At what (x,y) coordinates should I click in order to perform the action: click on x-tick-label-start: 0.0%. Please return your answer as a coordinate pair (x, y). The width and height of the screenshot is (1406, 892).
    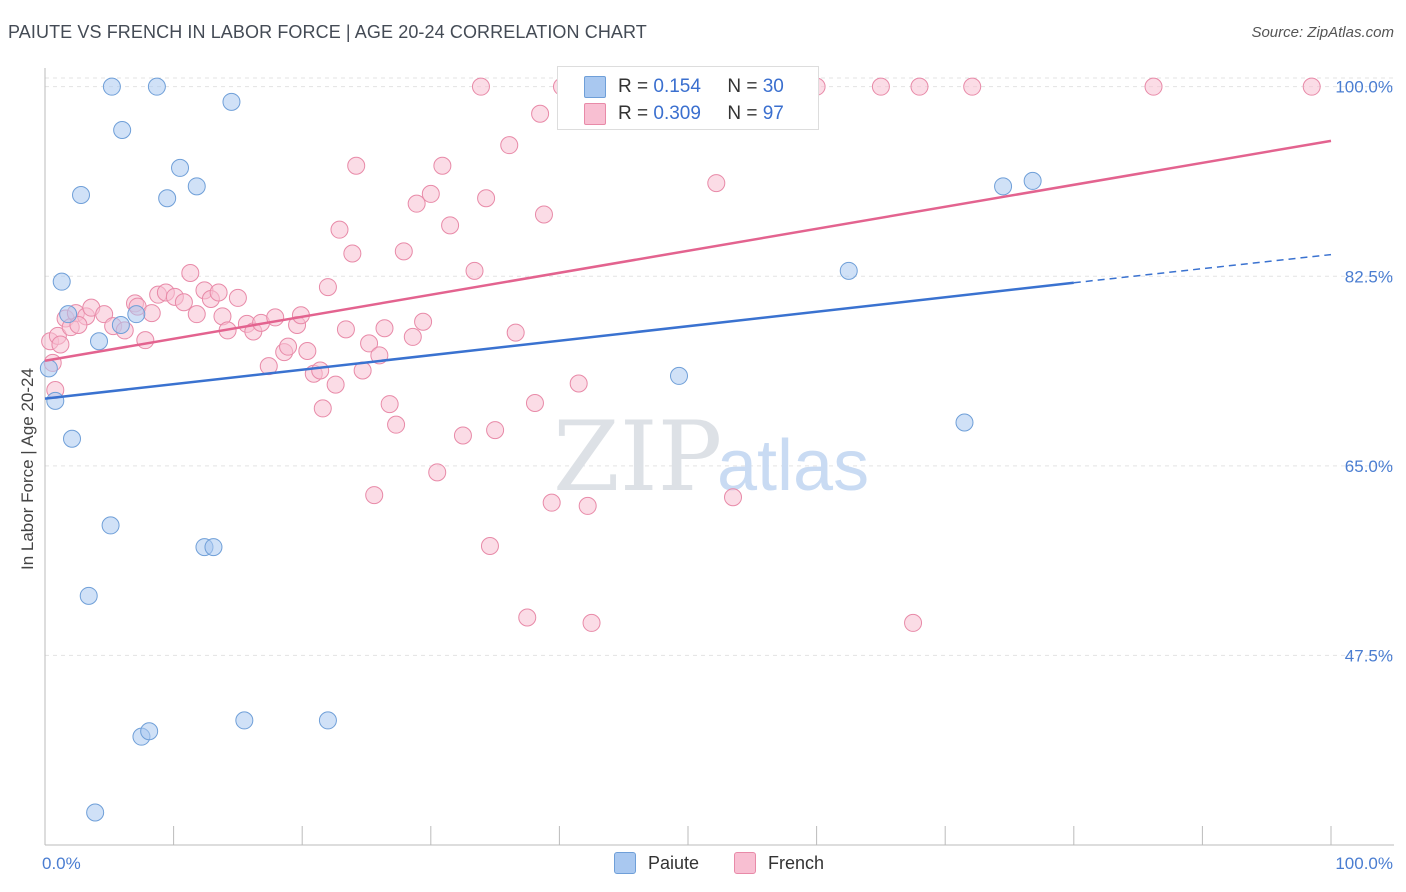
    Looking at the image, I should click on (61, 863).